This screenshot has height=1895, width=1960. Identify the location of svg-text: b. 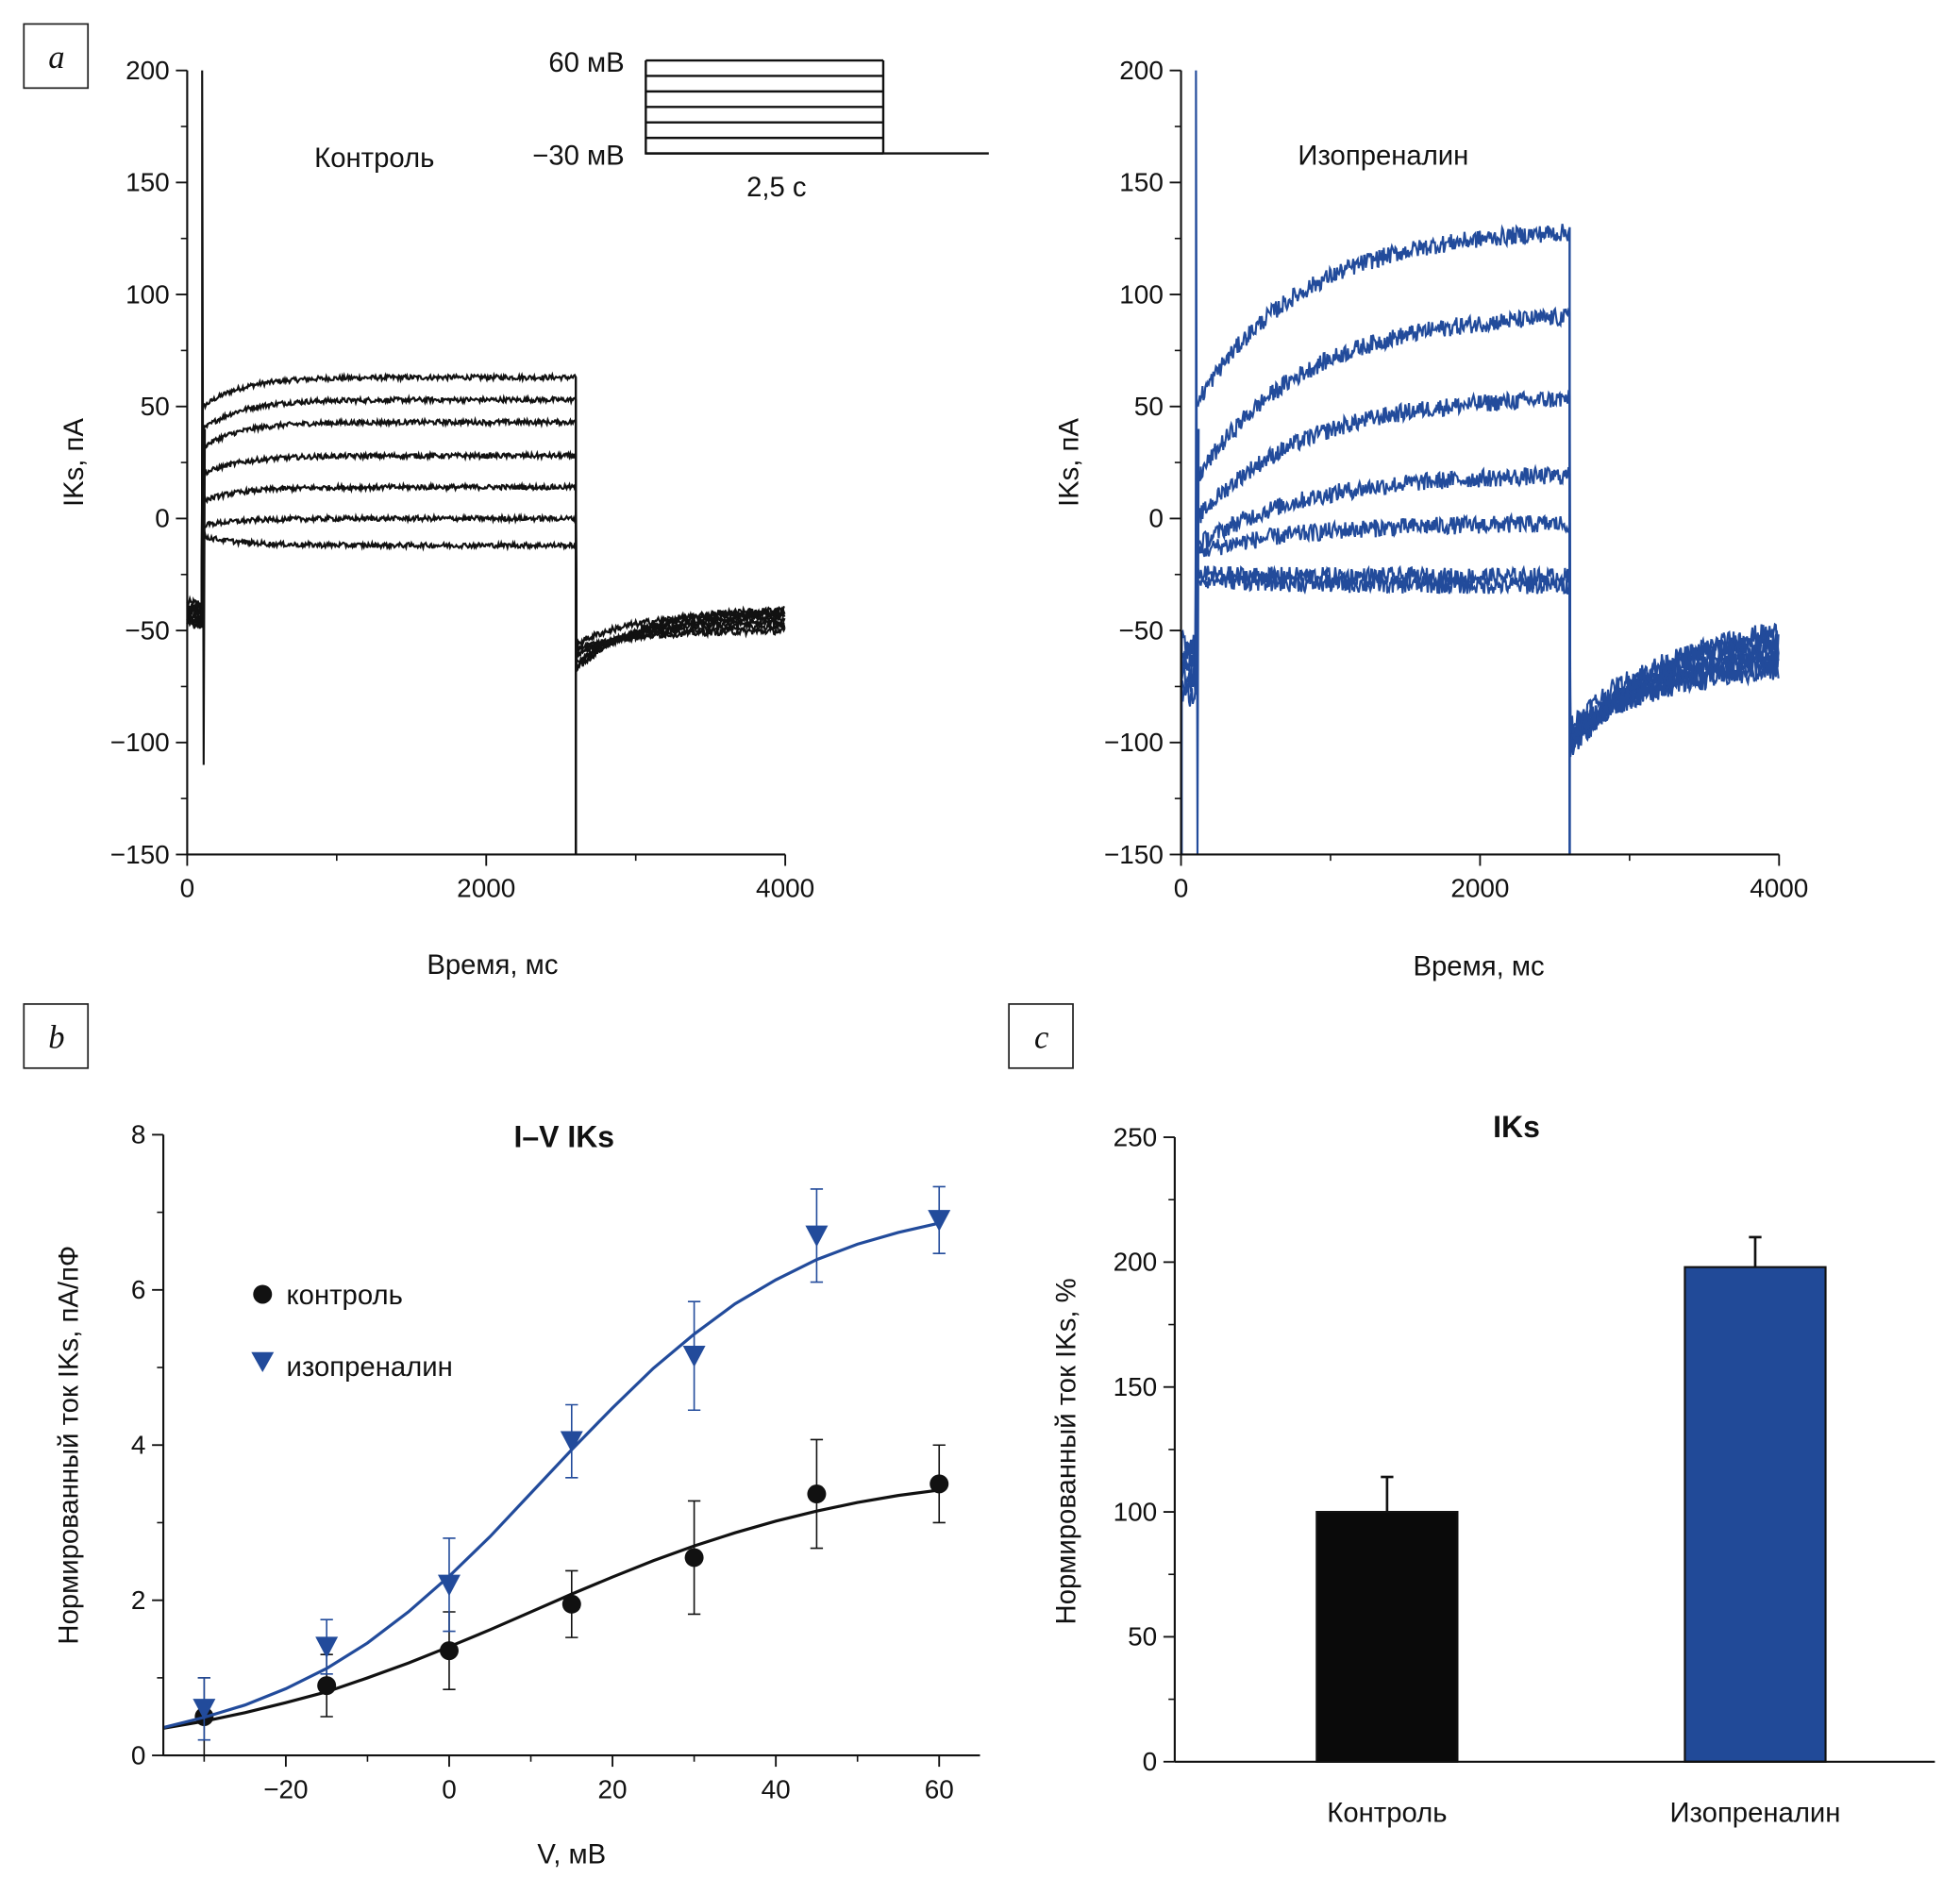
(56, 1038).